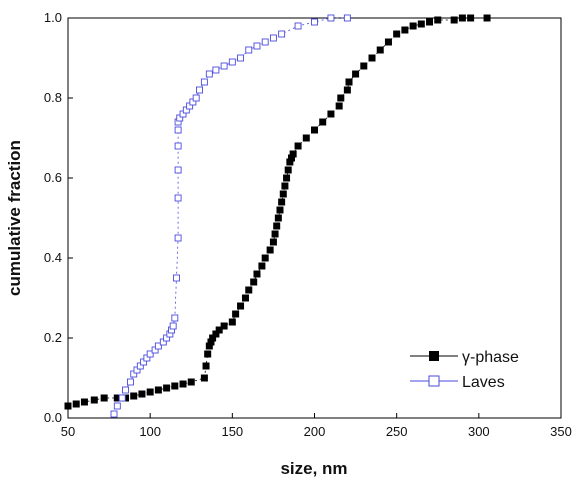  I want to click on legend-label-gamma-phase: γ-phase, so click(490, 357).